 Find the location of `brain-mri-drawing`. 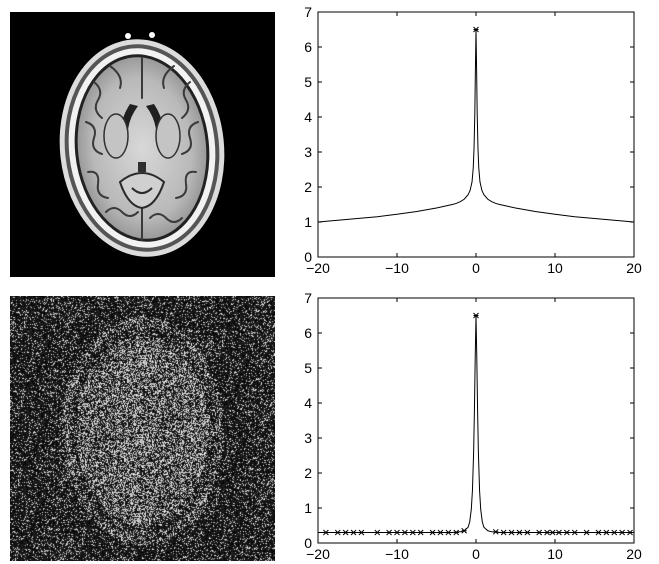

brain-mri-drawing is located at coordinates (142, 144).